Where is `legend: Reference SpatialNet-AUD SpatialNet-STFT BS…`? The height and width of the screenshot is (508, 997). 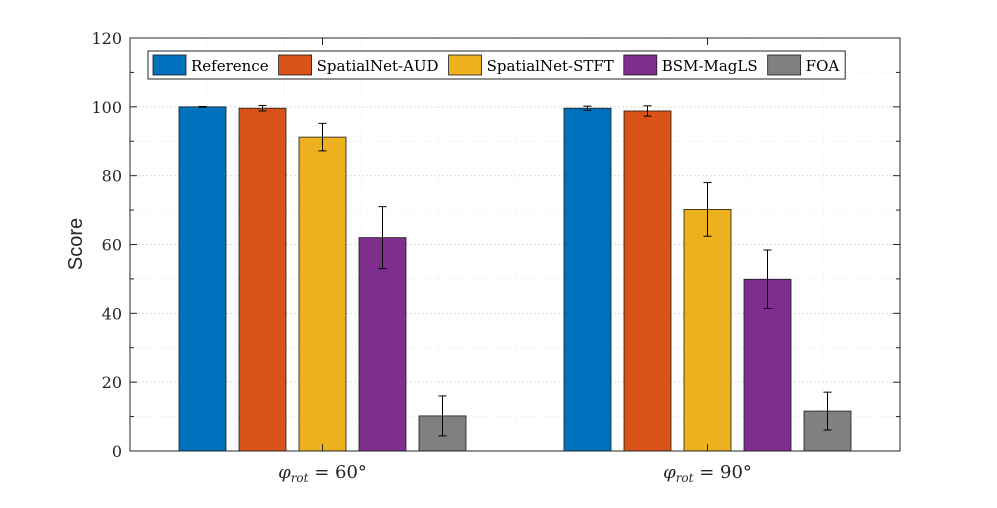 legend: Reference SpatialNet-AUD SpatialNet-STFT BS… is located at coordinates (496, 65).